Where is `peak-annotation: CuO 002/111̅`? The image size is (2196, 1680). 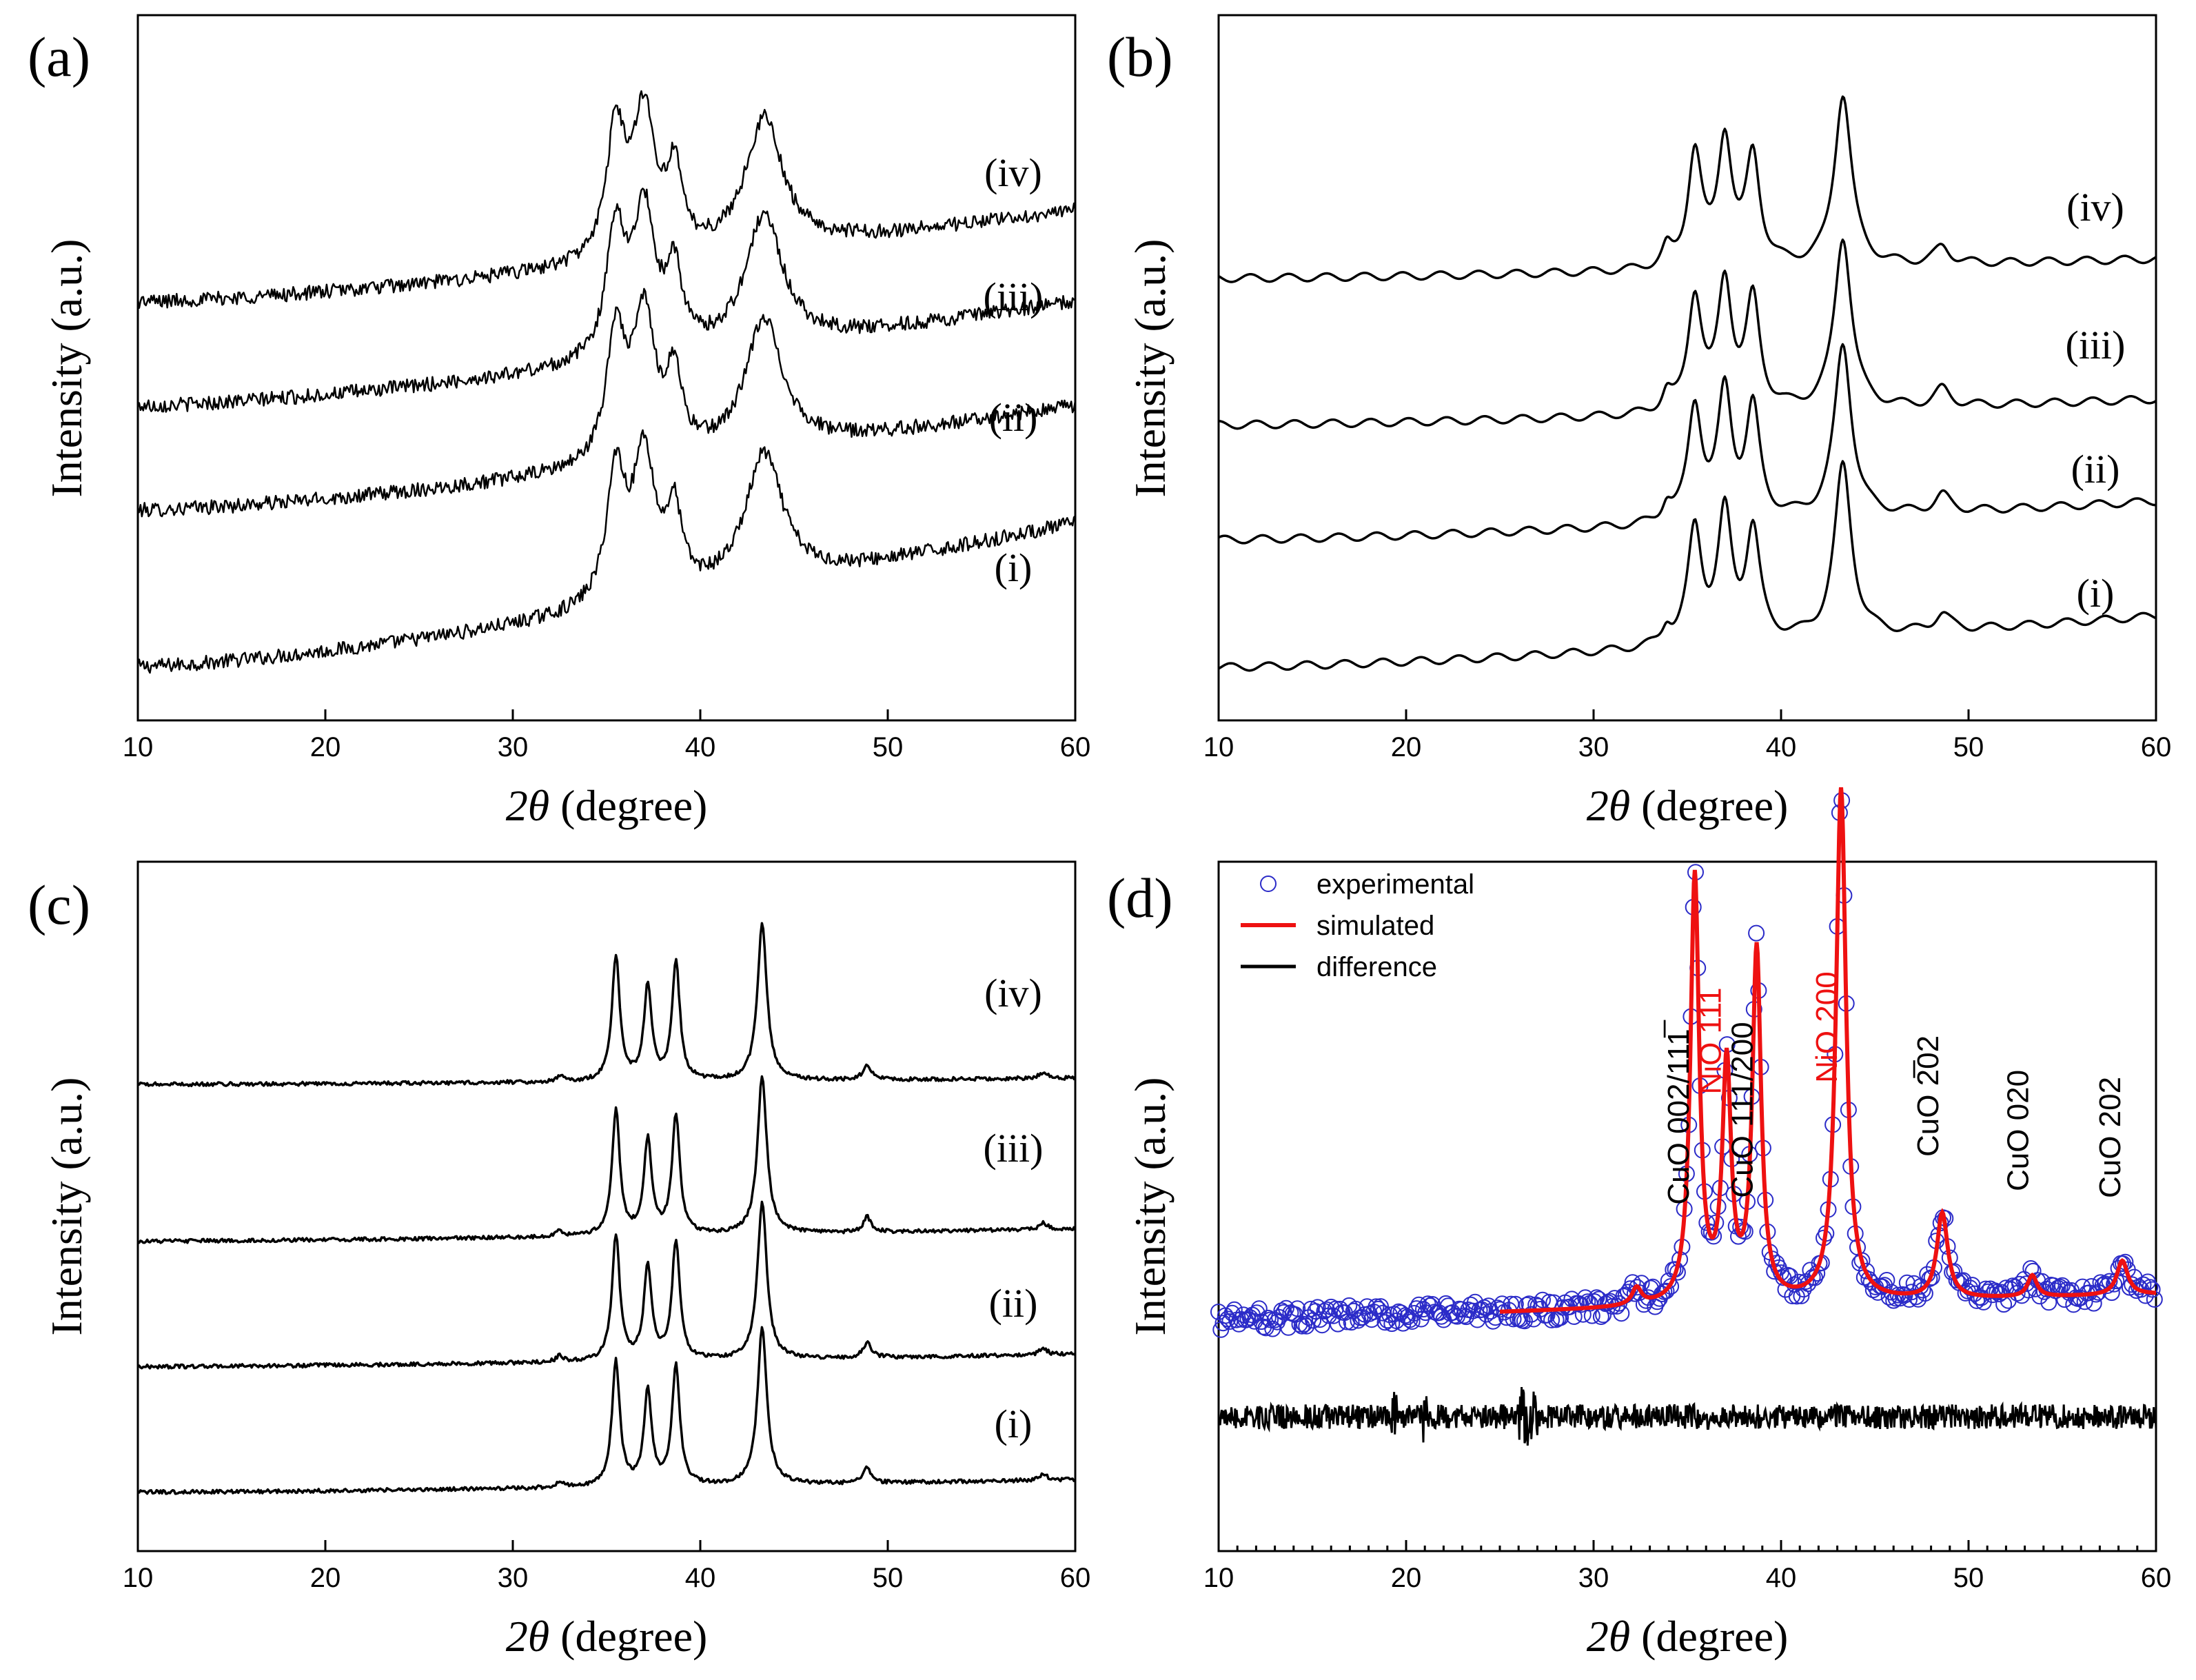
peak-annotation: CuO 002/111̅ is located at coordinates (1679, 1112).